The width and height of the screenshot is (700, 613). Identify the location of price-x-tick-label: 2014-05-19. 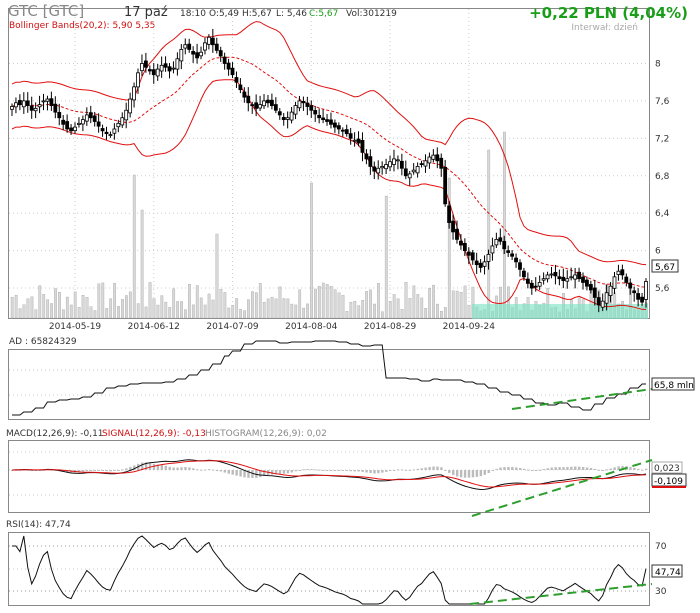
(75, 327).